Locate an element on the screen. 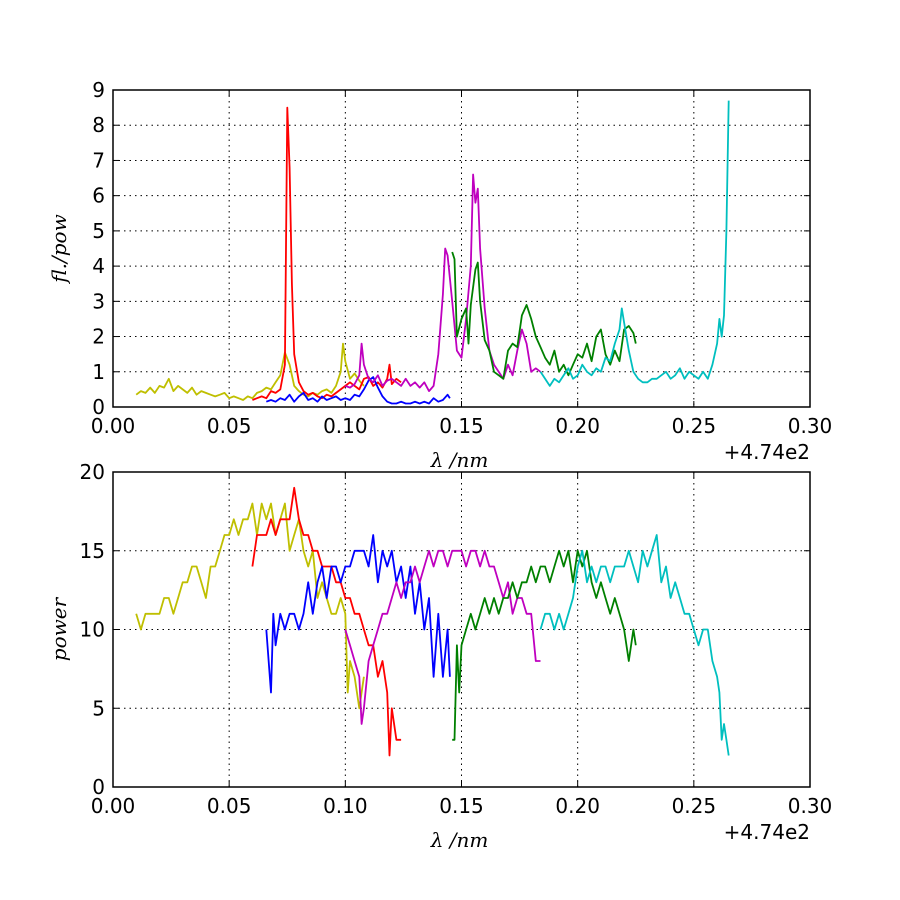 This screenshot has width=900, height=900. y-tick-label: 1 is located at coordinates (98, 372).